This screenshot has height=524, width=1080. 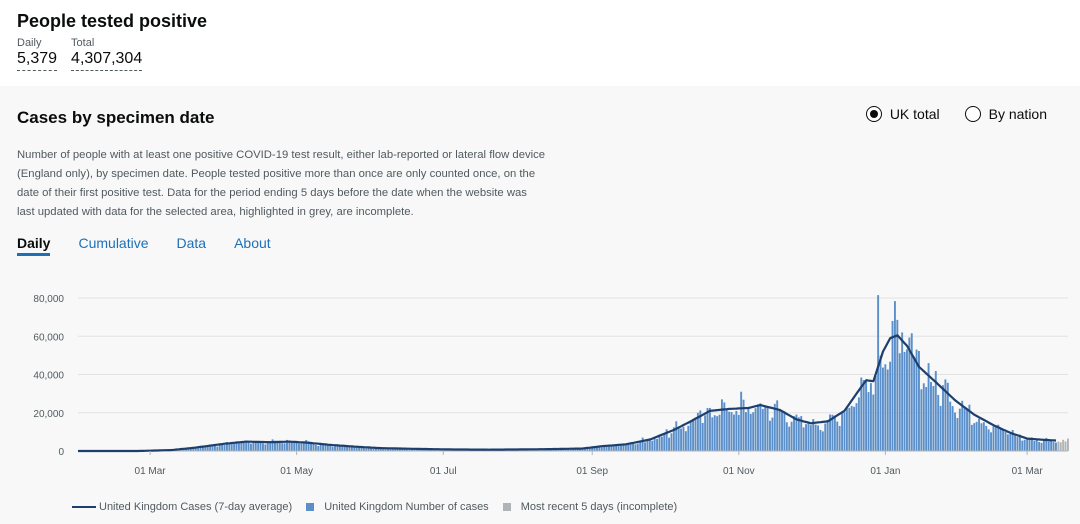 I want to click on total-metric: Total 4,307,304, so click(x=107, y=54).